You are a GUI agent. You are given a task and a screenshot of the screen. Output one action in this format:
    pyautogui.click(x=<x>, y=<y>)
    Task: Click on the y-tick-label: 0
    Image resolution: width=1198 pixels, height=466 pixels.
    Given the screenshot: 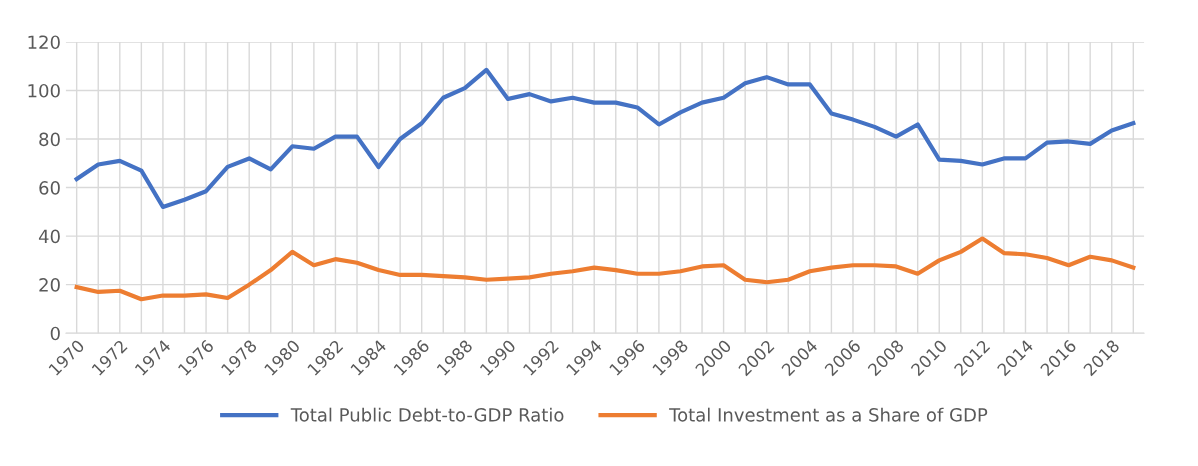 What is the action you would take?
    pyautogui.click(x=55, y=333)
    